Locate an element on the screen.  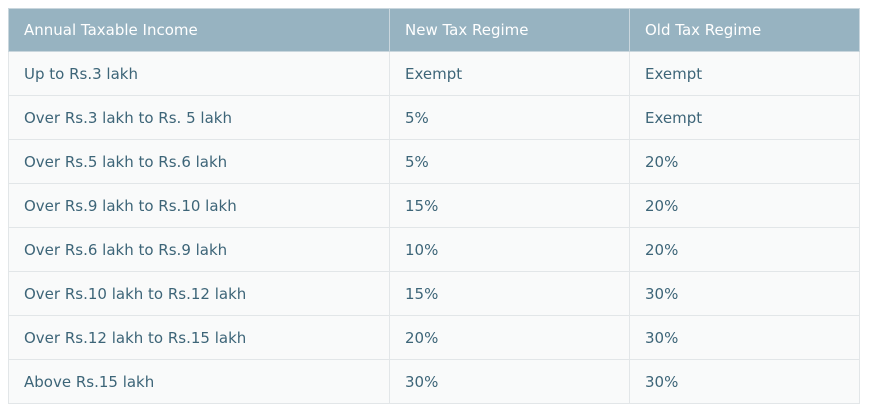
table-cell: Over Rs.6 lakh to Rs.9 lakh is located at coordinates (199, 249).